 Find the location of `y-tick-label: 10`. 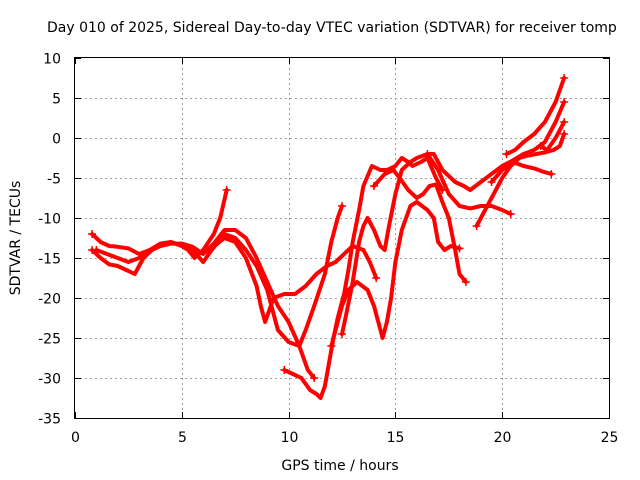

y-tick-label: 10 is located at coordinates (52, 60).